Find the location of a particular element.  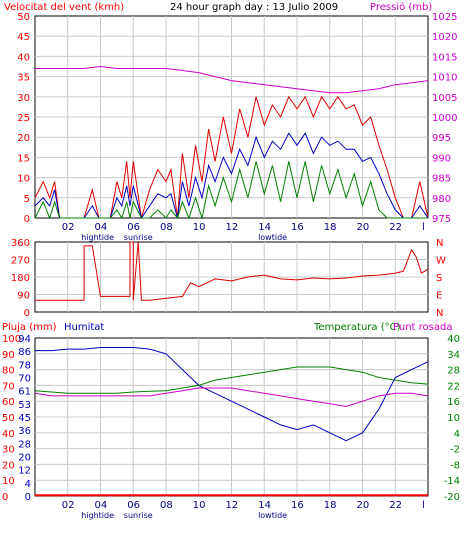

temperature-y-tick-label: 16 is located at coordinates (453, 402).